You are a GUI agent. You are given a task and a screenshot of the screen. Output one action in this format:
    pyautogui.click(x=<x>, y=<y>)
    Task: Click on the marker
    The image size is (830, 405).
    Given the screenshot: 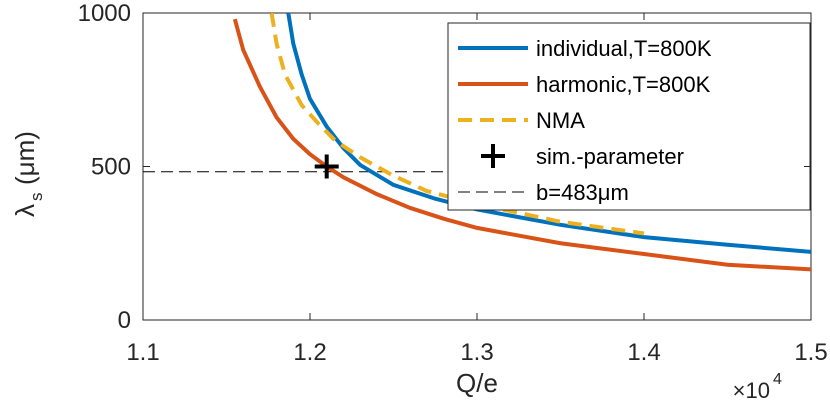 What is the action you would take?
    pyautogui.click(x=326, y=166)
    